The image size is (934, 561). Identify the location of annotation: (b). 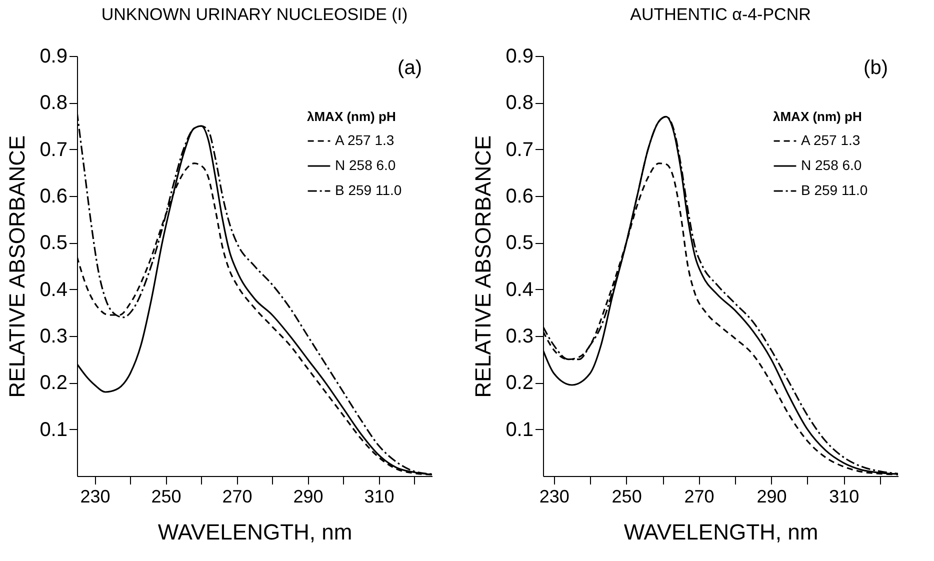
(876, 68).